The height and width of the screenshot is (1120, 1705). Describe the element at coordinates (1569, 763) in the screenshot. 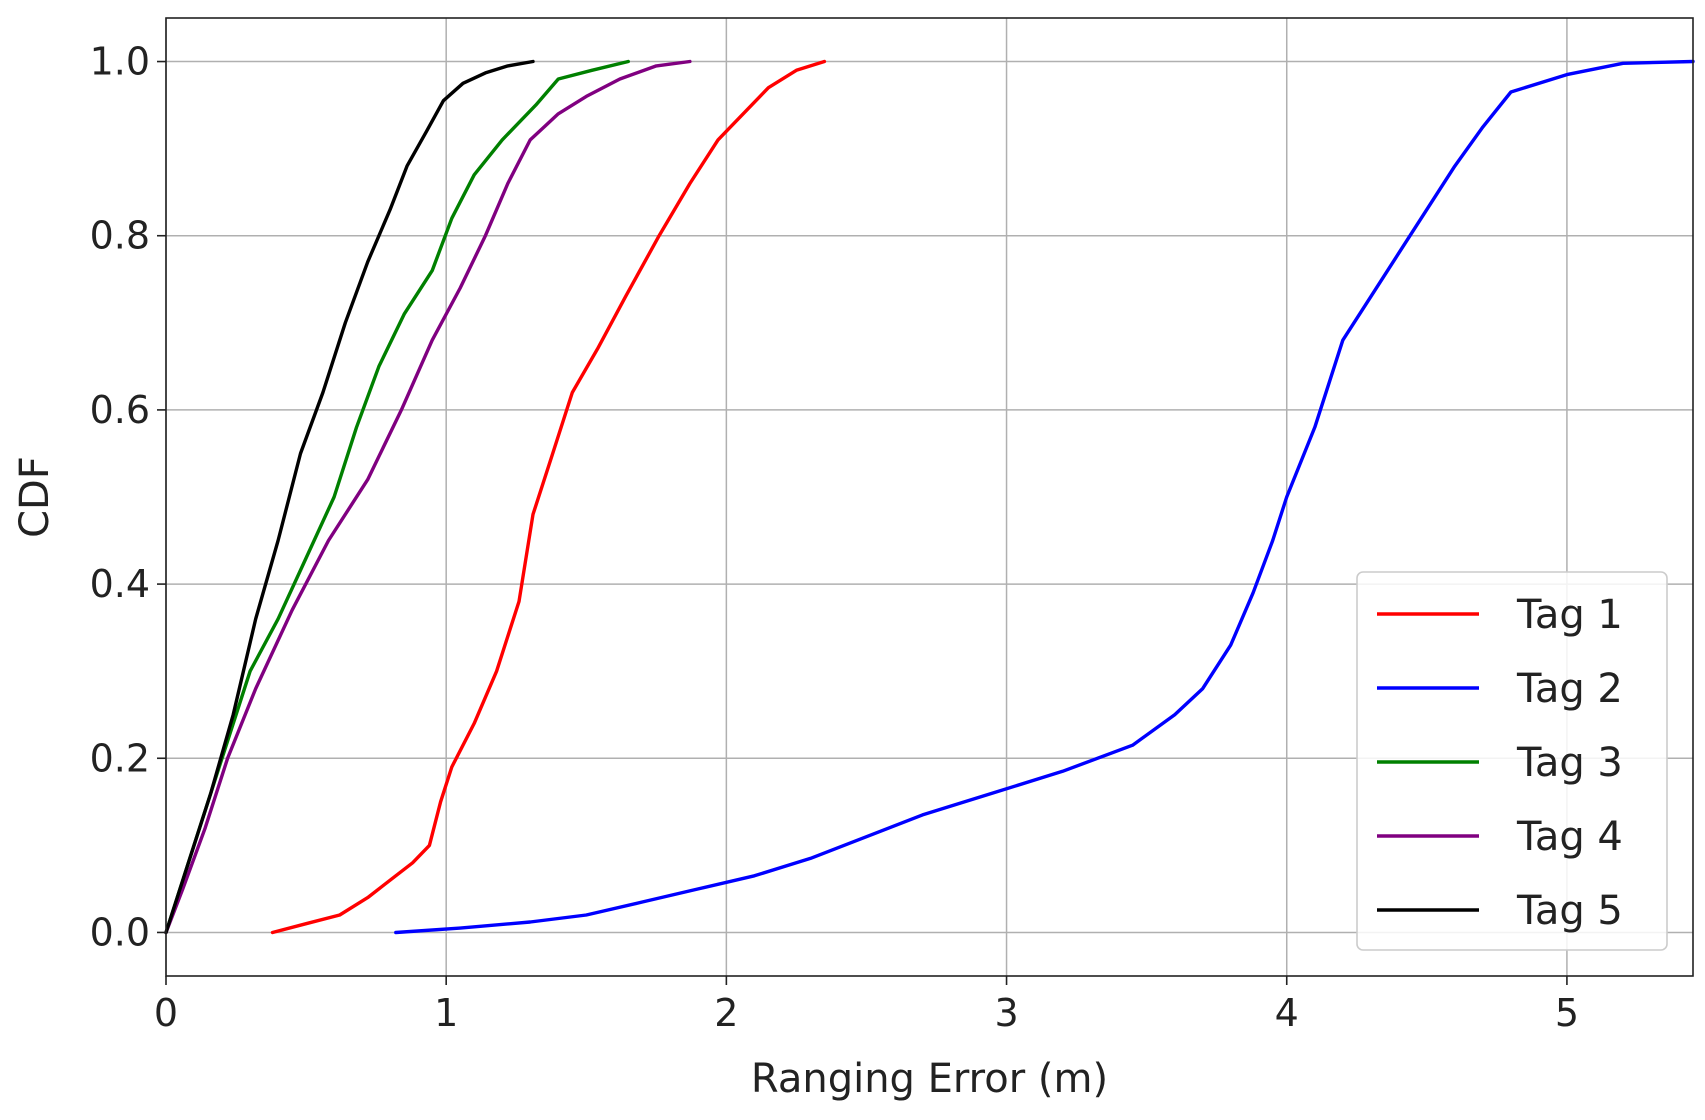

I see `legend-label-tag-3: Tag 3` at that location.